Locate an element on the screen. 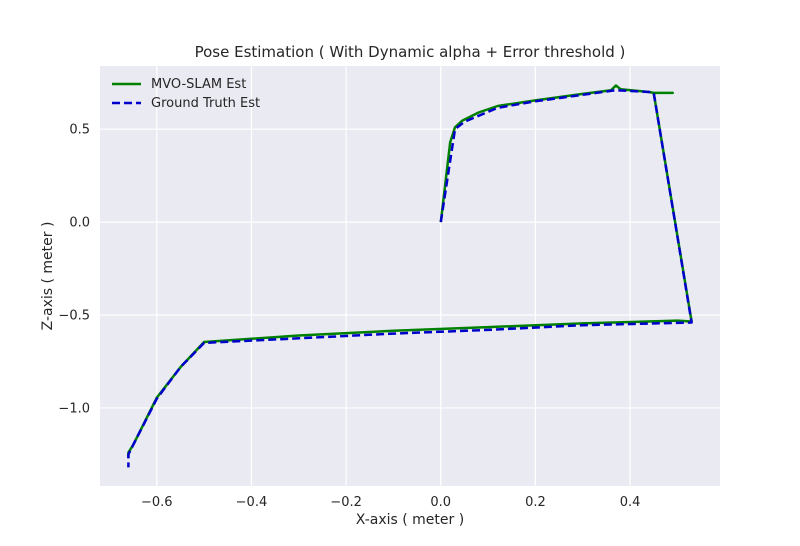 Image resolution: width=800 pixels, height=546 pixels. y-tick-label: 0.0 is located at coordinates (79, 223).